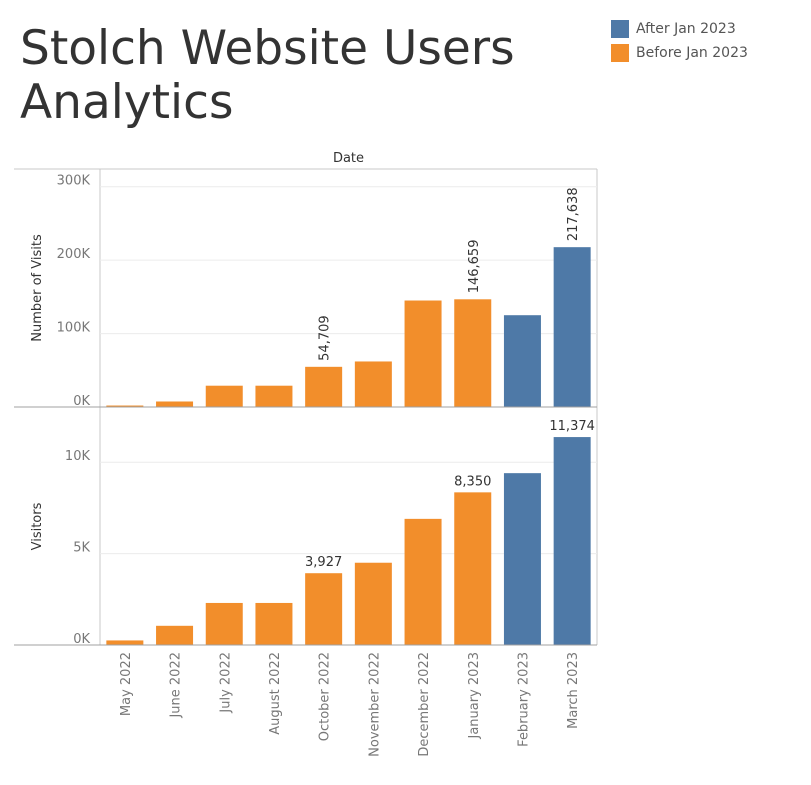 This screenshot has height=785, width=811. Describe the element at coordinates (523, 699) in the screenshot. I see `x-tick-label: February 2023` at that location.